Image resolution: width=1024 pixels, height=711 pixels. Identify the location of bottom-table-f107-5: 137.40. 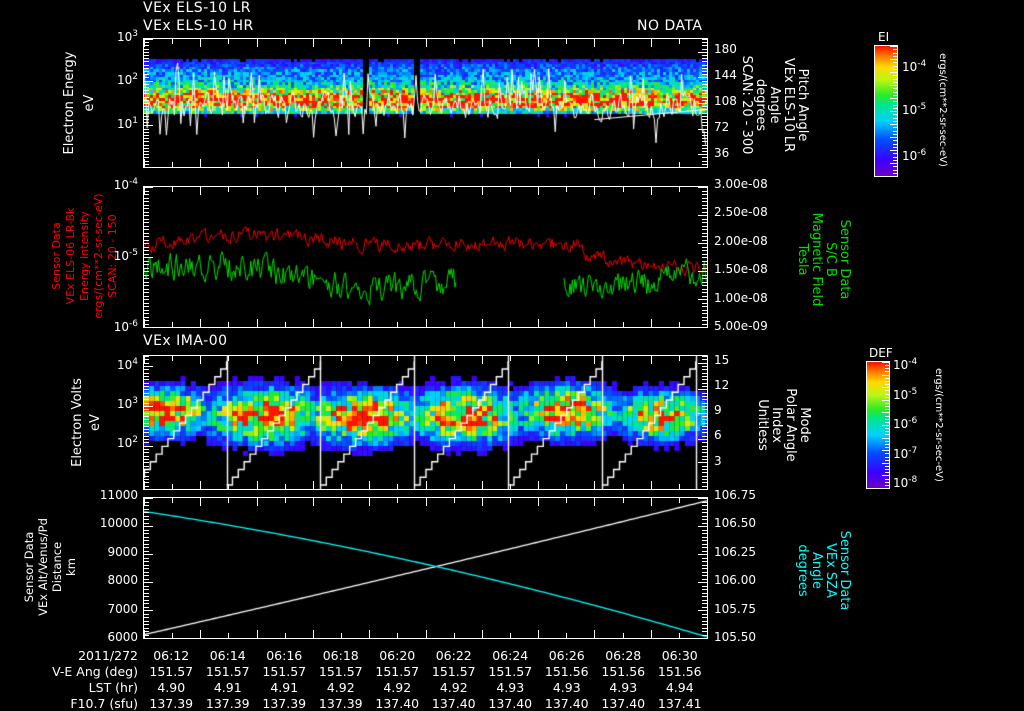
(453, 703).